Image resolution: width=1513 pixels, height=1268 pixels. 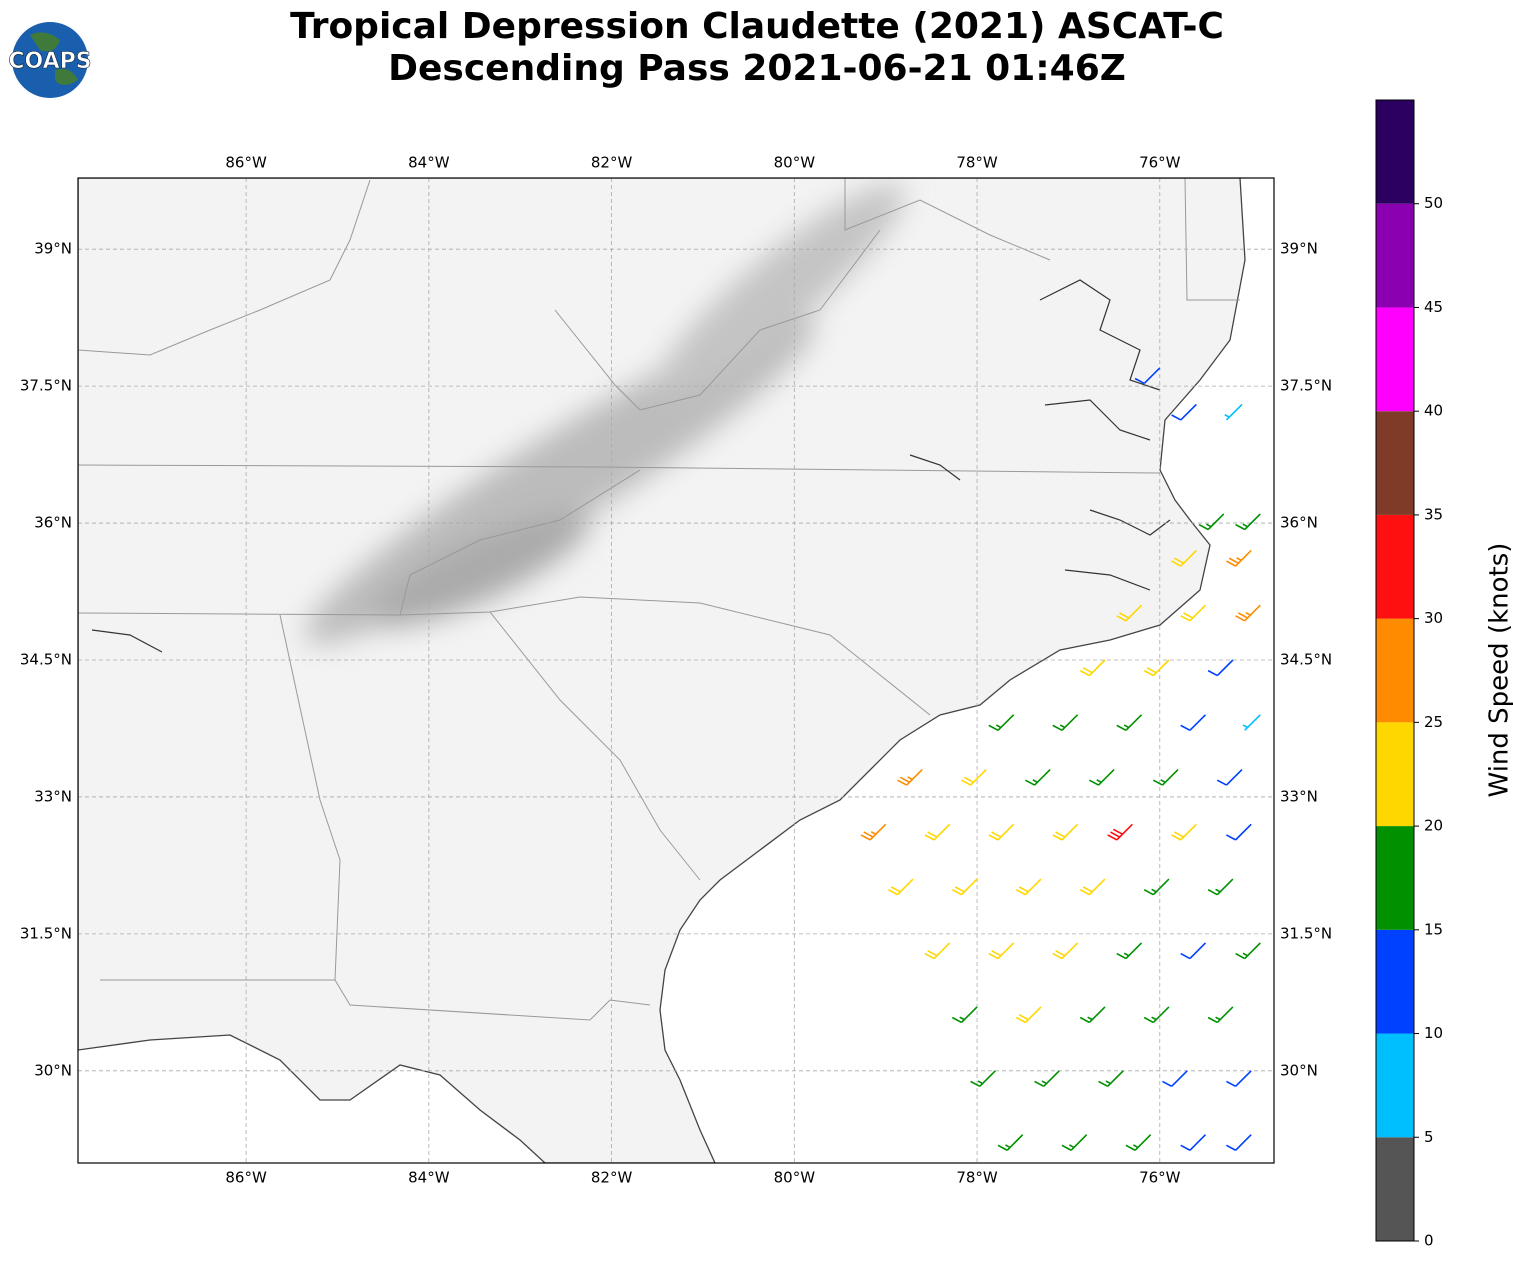 I want to click on colorbar-tick-label: 0, so click(x=1429, y=1241).